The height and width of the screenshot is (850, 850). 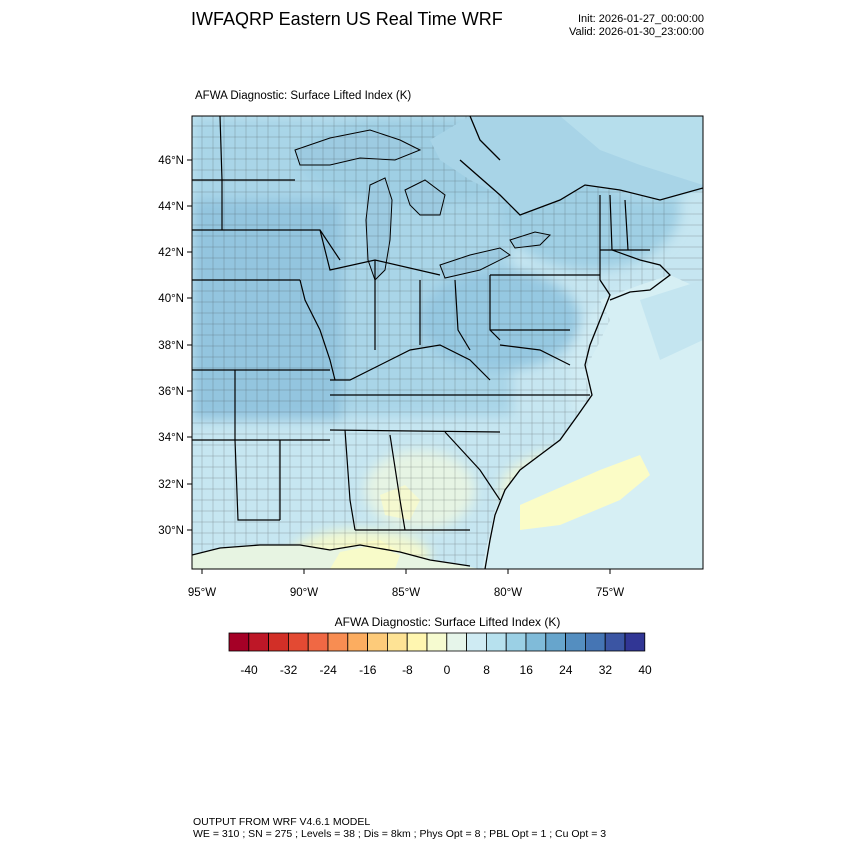 I want to click on colorbar-tick-labels: -40 -32 -24 -16 -8 0 8 16 24 32 40, so click(x=446, y=670).